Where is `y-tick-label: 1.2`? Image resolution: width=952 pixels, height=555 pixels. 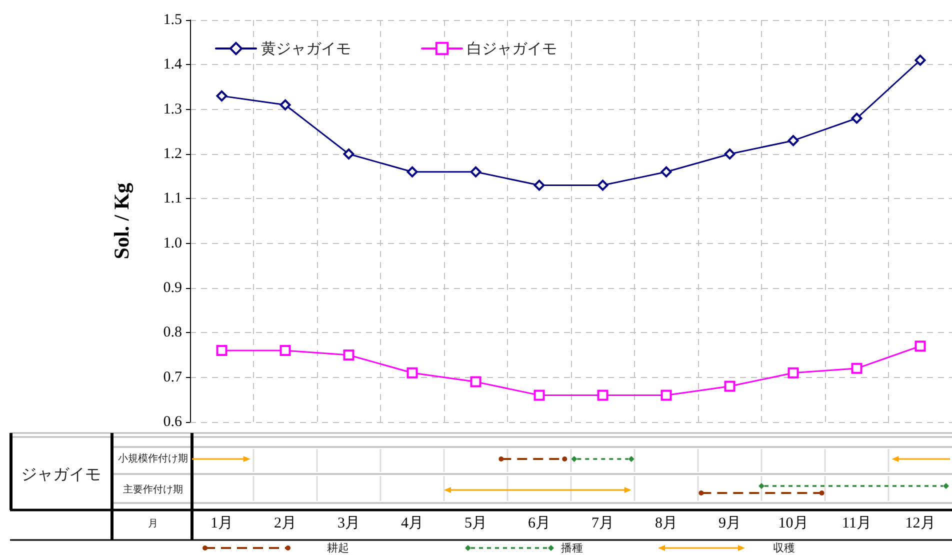 y-tick-label: 1.2 is located at coordinates (172, 154).